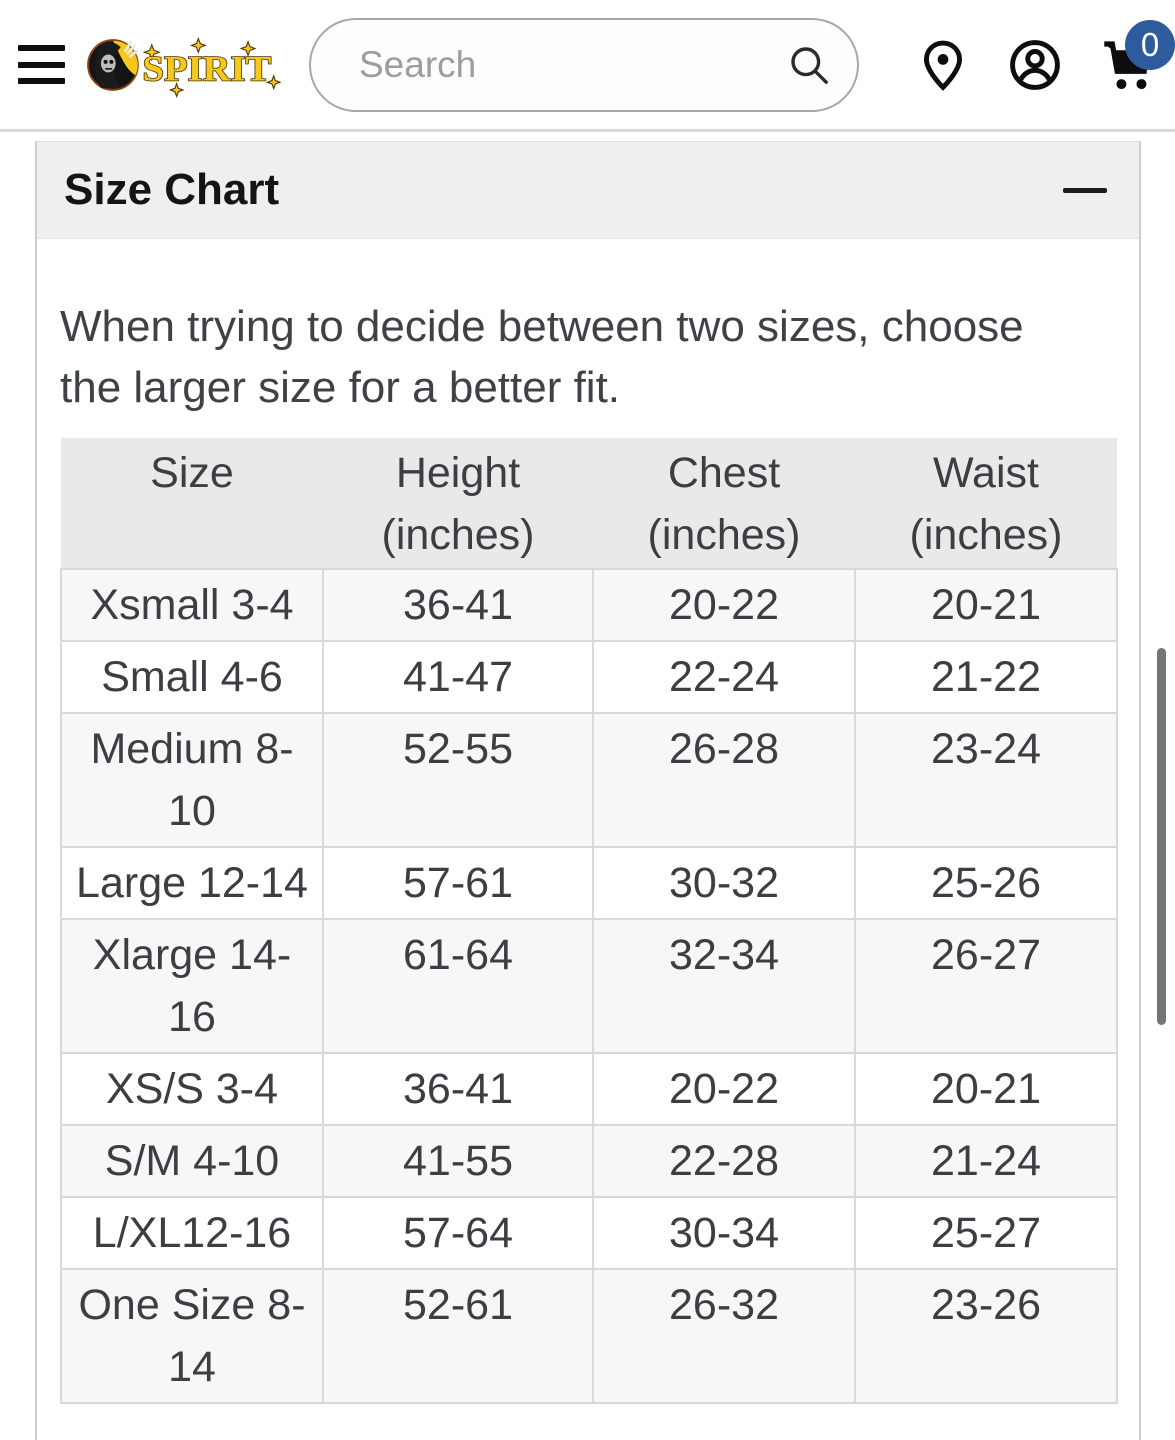  I want to click on cell-chest: 26-28, so click(724, 780).